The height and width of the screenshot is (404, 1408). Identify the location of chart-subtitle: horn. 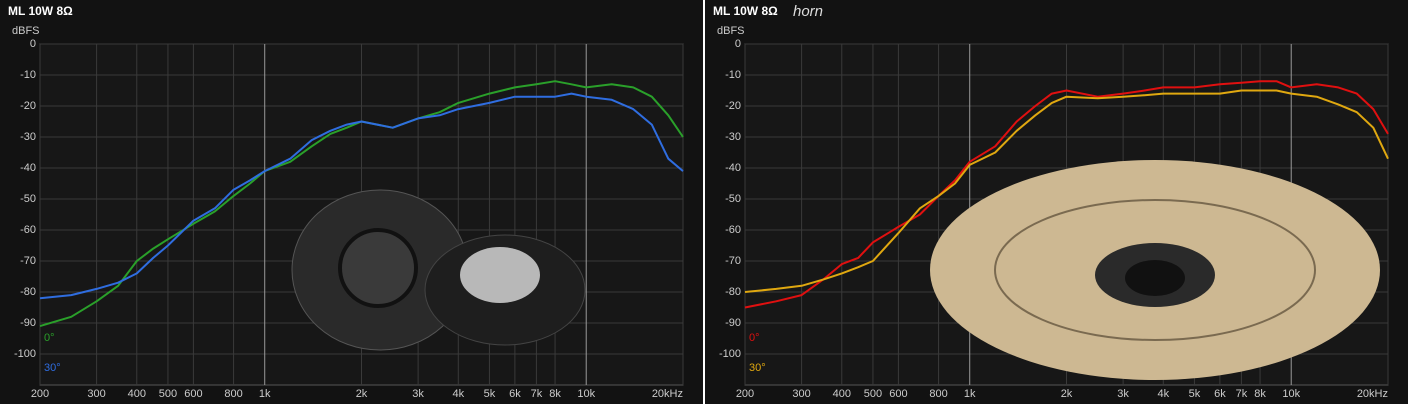
(808, 11).